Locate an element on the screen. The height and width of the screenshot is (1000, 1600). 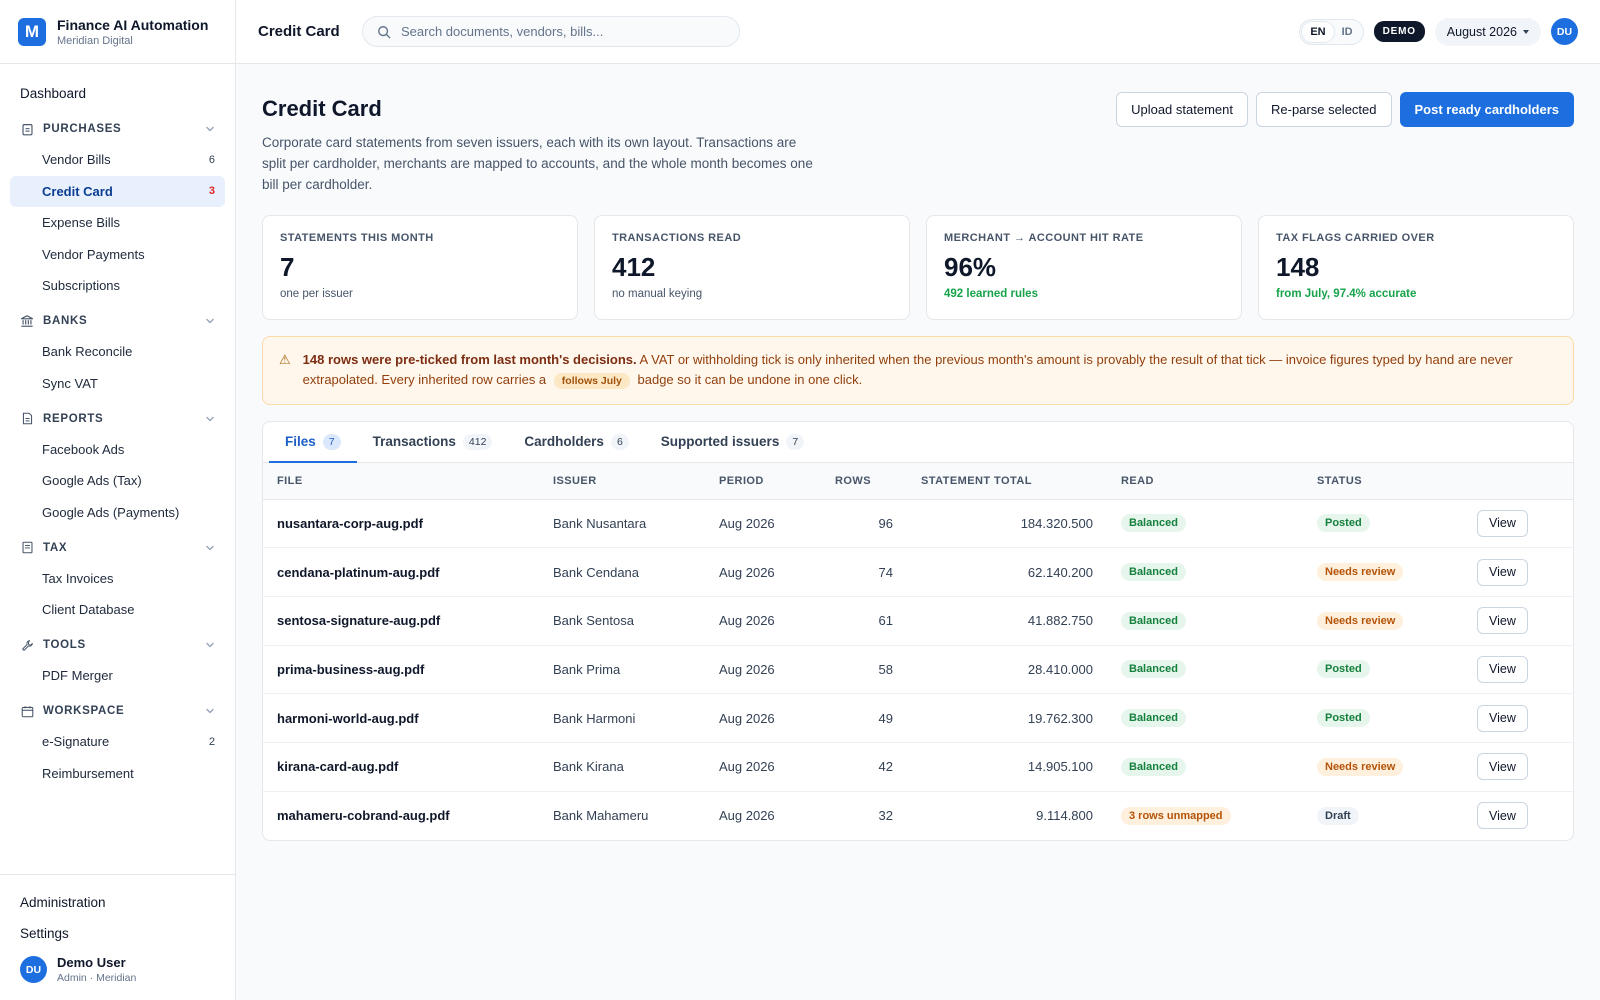
sidebar-item-pdf-merger: PDF Merger is located at coordinates (117, 675).